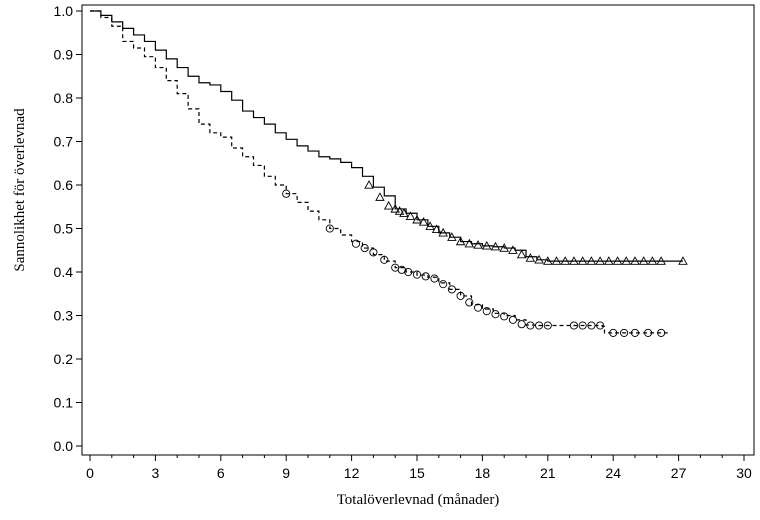 Image resolution: width=760 pixels, height=520 pixels. What do you see at coordinates (64, 446) in the screenshot?
I see `y-tick-label: 0.0` at bounding box center [64, 446].